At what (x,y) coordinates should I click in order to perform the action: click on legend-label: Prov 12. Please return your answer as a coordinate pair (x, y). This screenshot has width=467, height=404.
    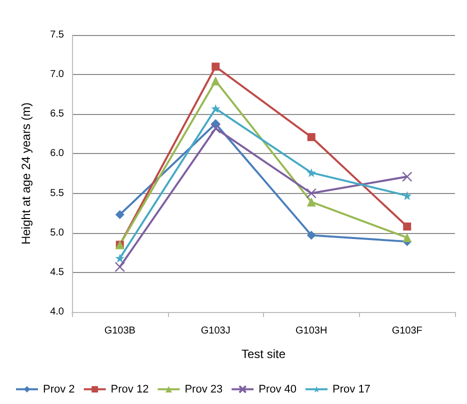
    Looking at the image, I should click on (129, 389).